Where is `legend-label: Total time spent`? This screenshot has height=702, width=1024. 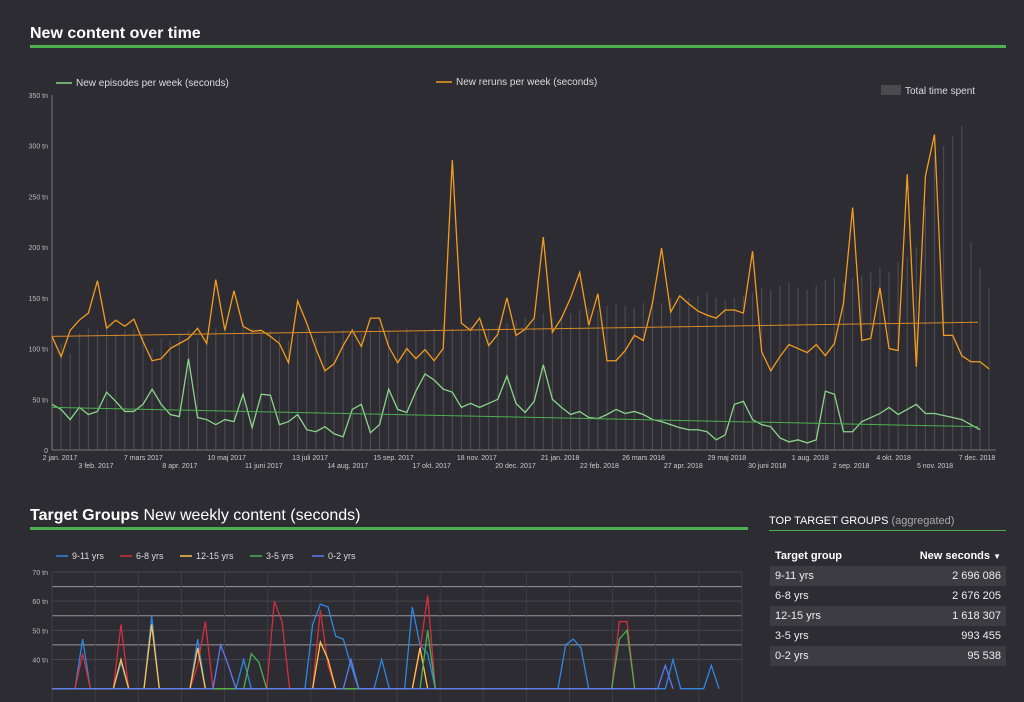 legend-label: Total time spent is located at coordinates (940, 91).